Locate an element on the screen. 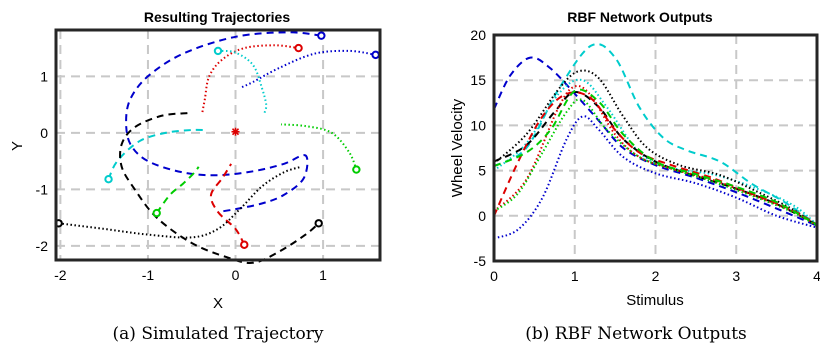  x-axis-label: Stimulus is located at coordinates (655, 300).